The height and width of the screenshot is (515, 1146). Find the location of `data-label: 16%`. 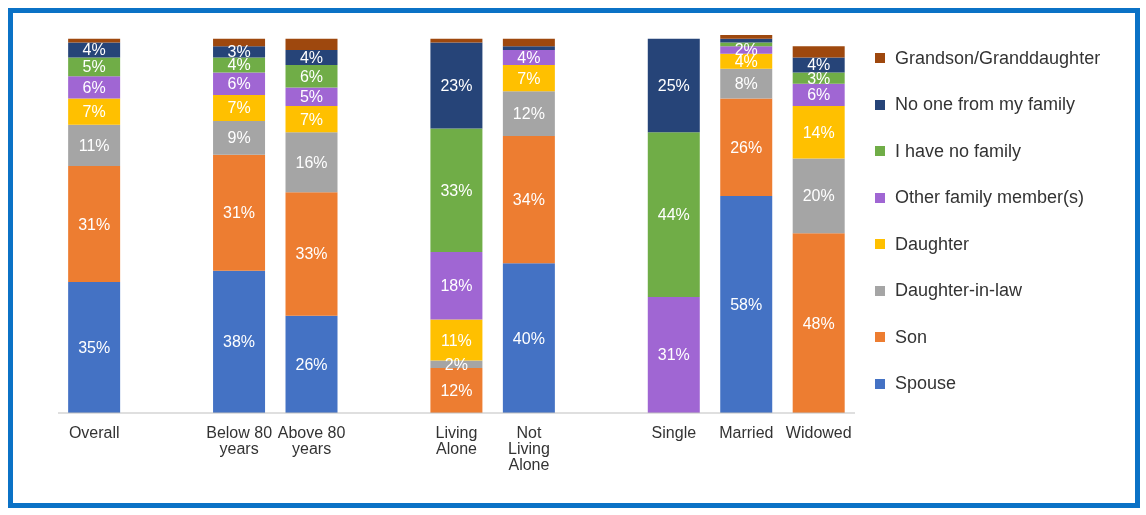

data-label: 16% is located at coordinates (311, 162).